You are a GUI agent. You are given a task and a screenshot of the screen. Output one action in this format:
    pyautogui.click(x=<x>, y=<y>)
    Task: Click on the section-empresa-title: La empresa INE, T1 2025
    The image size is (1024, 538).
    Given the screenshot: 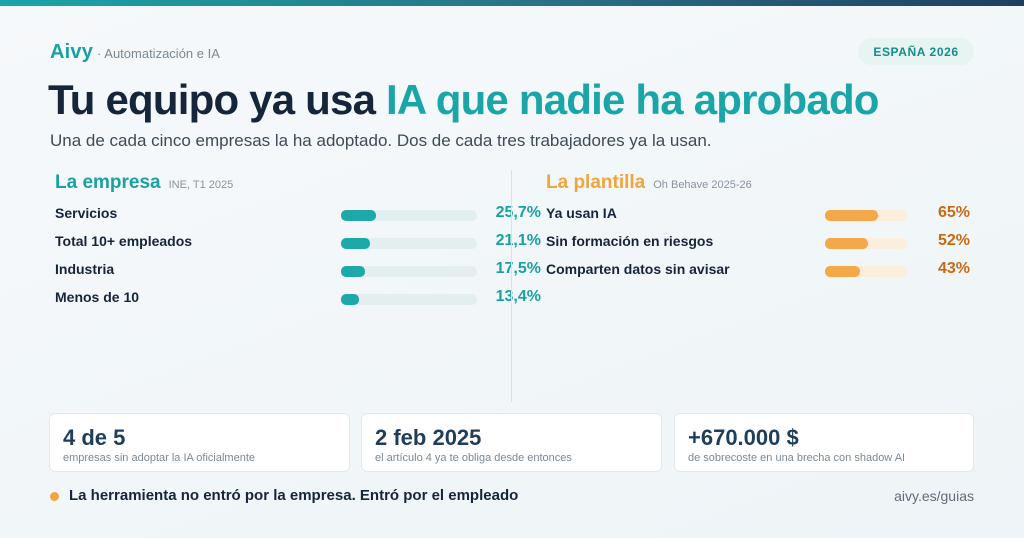 What is the action you would take?
    pyautogui.click(x=144, y=183)
    